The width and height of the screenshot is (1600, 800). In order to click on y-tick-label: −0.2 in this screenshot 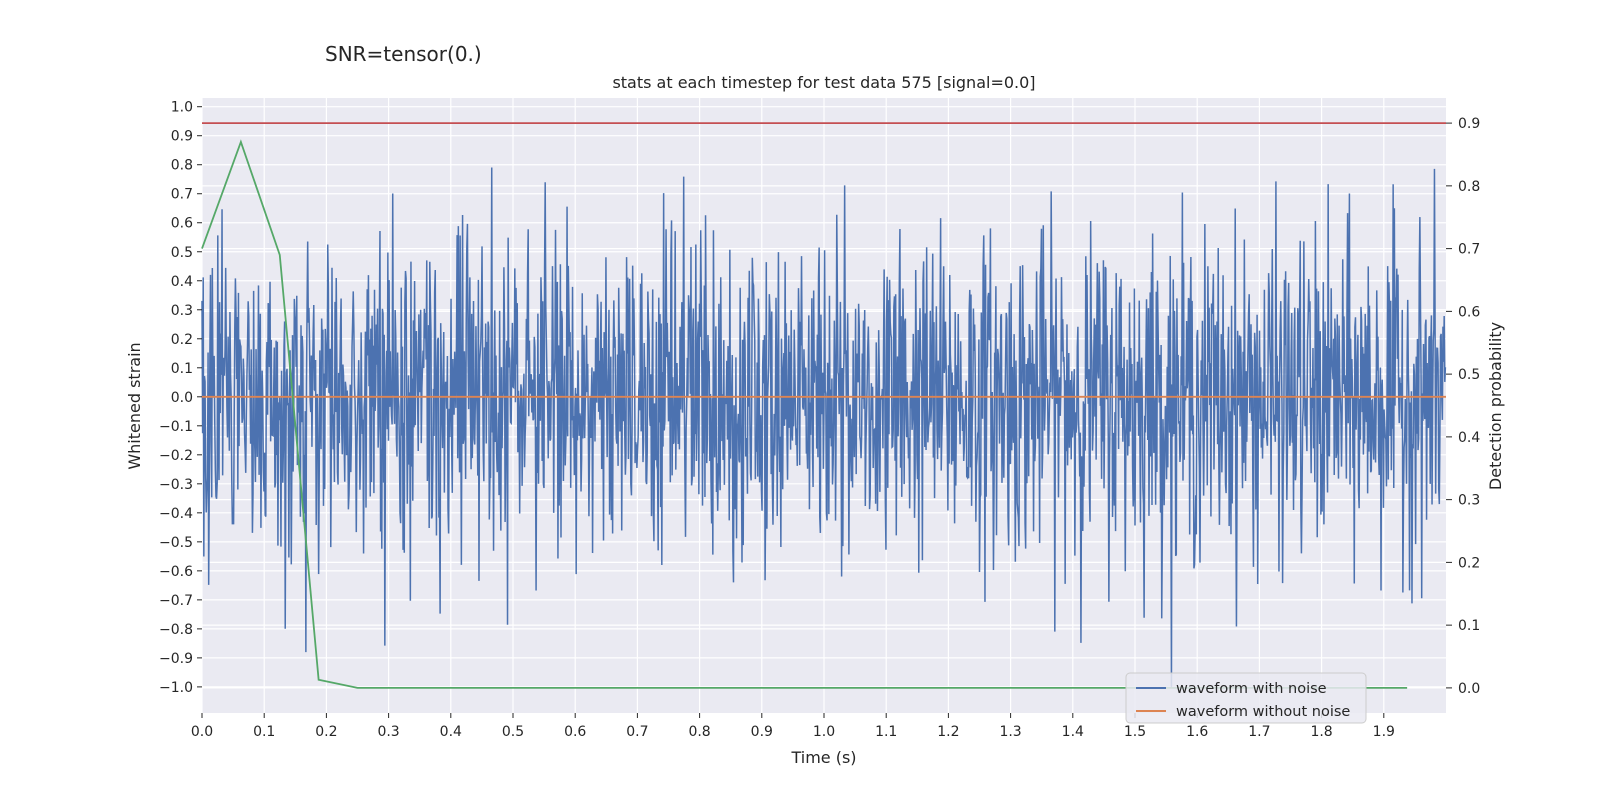, I will do `click(176, 456)`.